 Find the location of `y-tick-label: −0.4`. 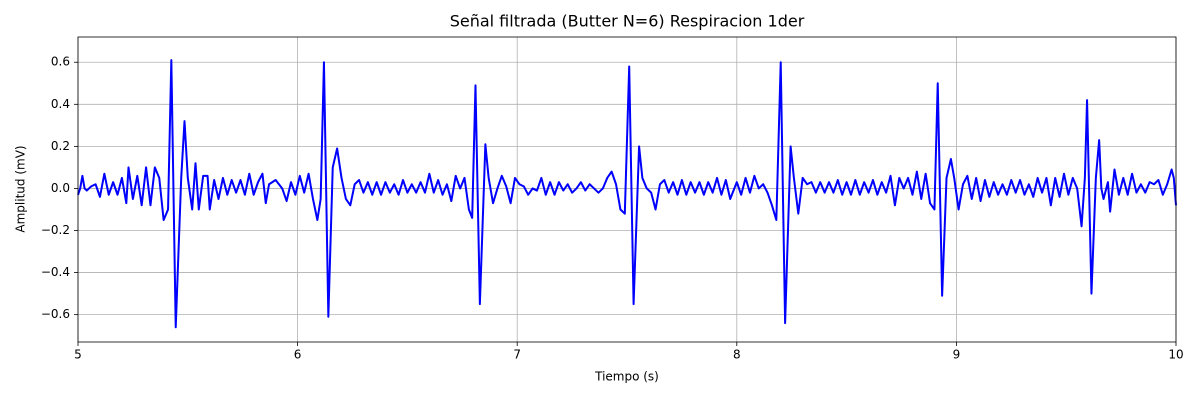

y-tick-label: −0.4 is located at coordinates (55, 272).